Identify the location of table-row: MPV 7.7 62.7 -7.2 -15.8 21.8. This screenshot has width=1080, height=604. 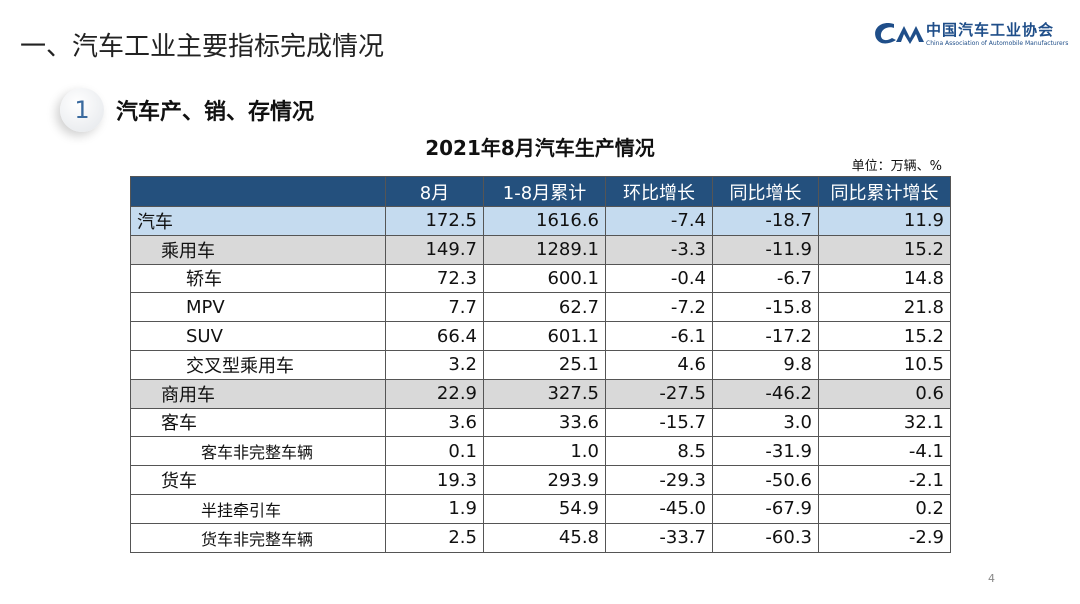
(540, 307).